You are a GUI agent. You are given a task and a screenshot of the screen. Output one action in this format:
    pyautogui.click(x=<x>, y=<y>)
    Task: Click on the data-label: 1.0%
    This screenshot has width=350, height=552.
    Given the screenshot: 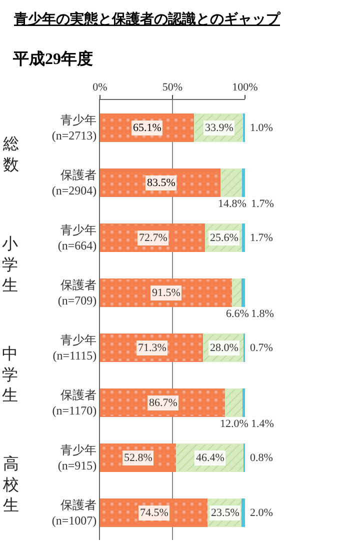 What is the action you would take?
    pyautogui.click(x=261, y=128)
    